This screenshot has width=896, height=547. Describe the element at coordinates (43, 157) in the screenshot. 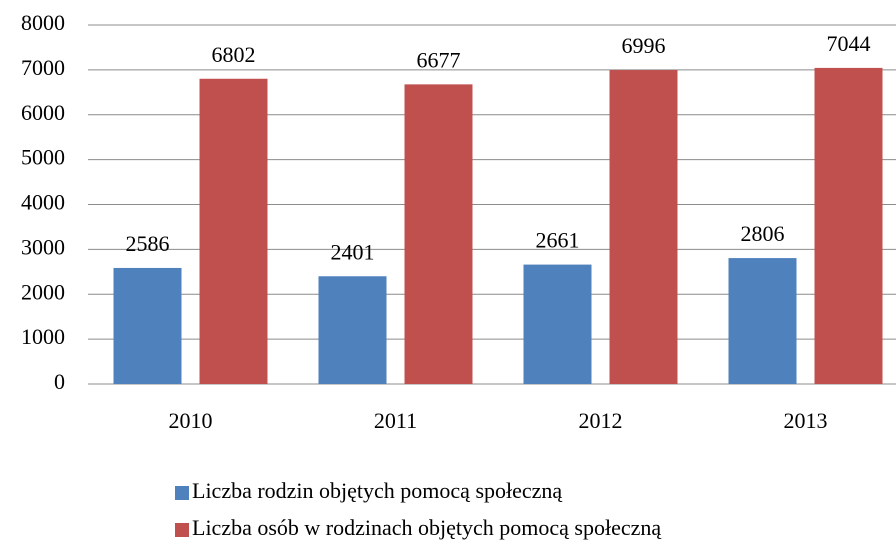

I see `y-tick-label: 5000` at that location.